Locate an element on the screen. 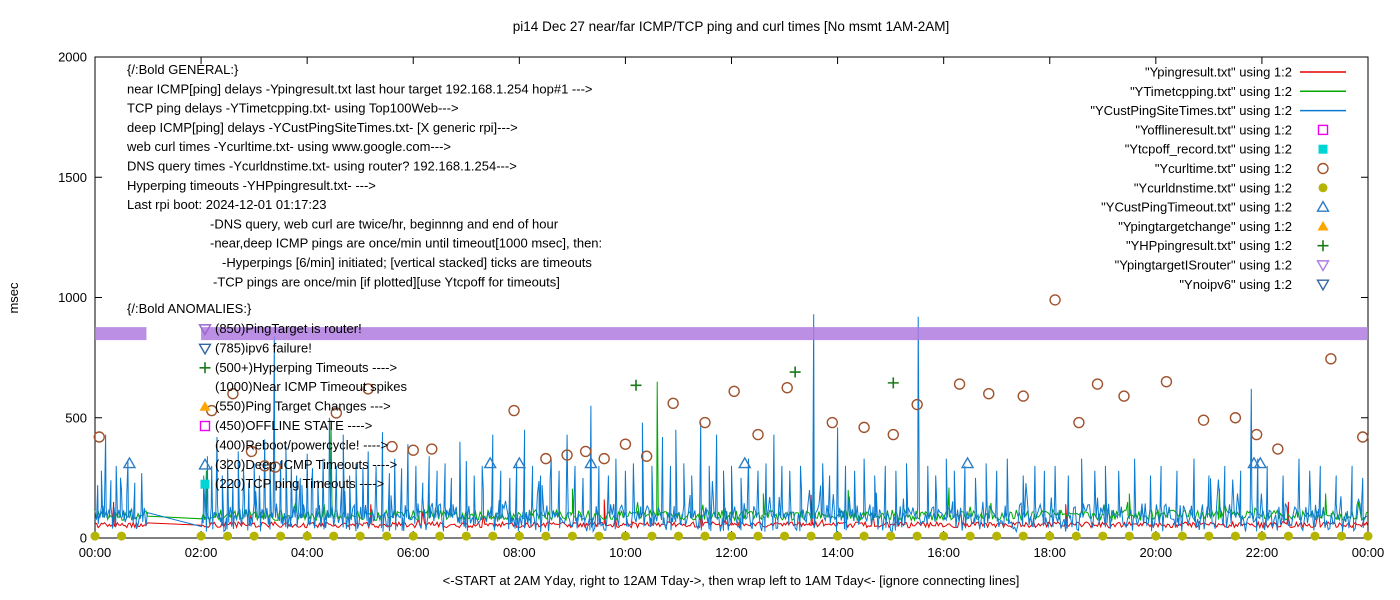 The height and width of the screenshot is (600, 1400). x-tick-label: 02:00 is located at coordinates (201, 552).